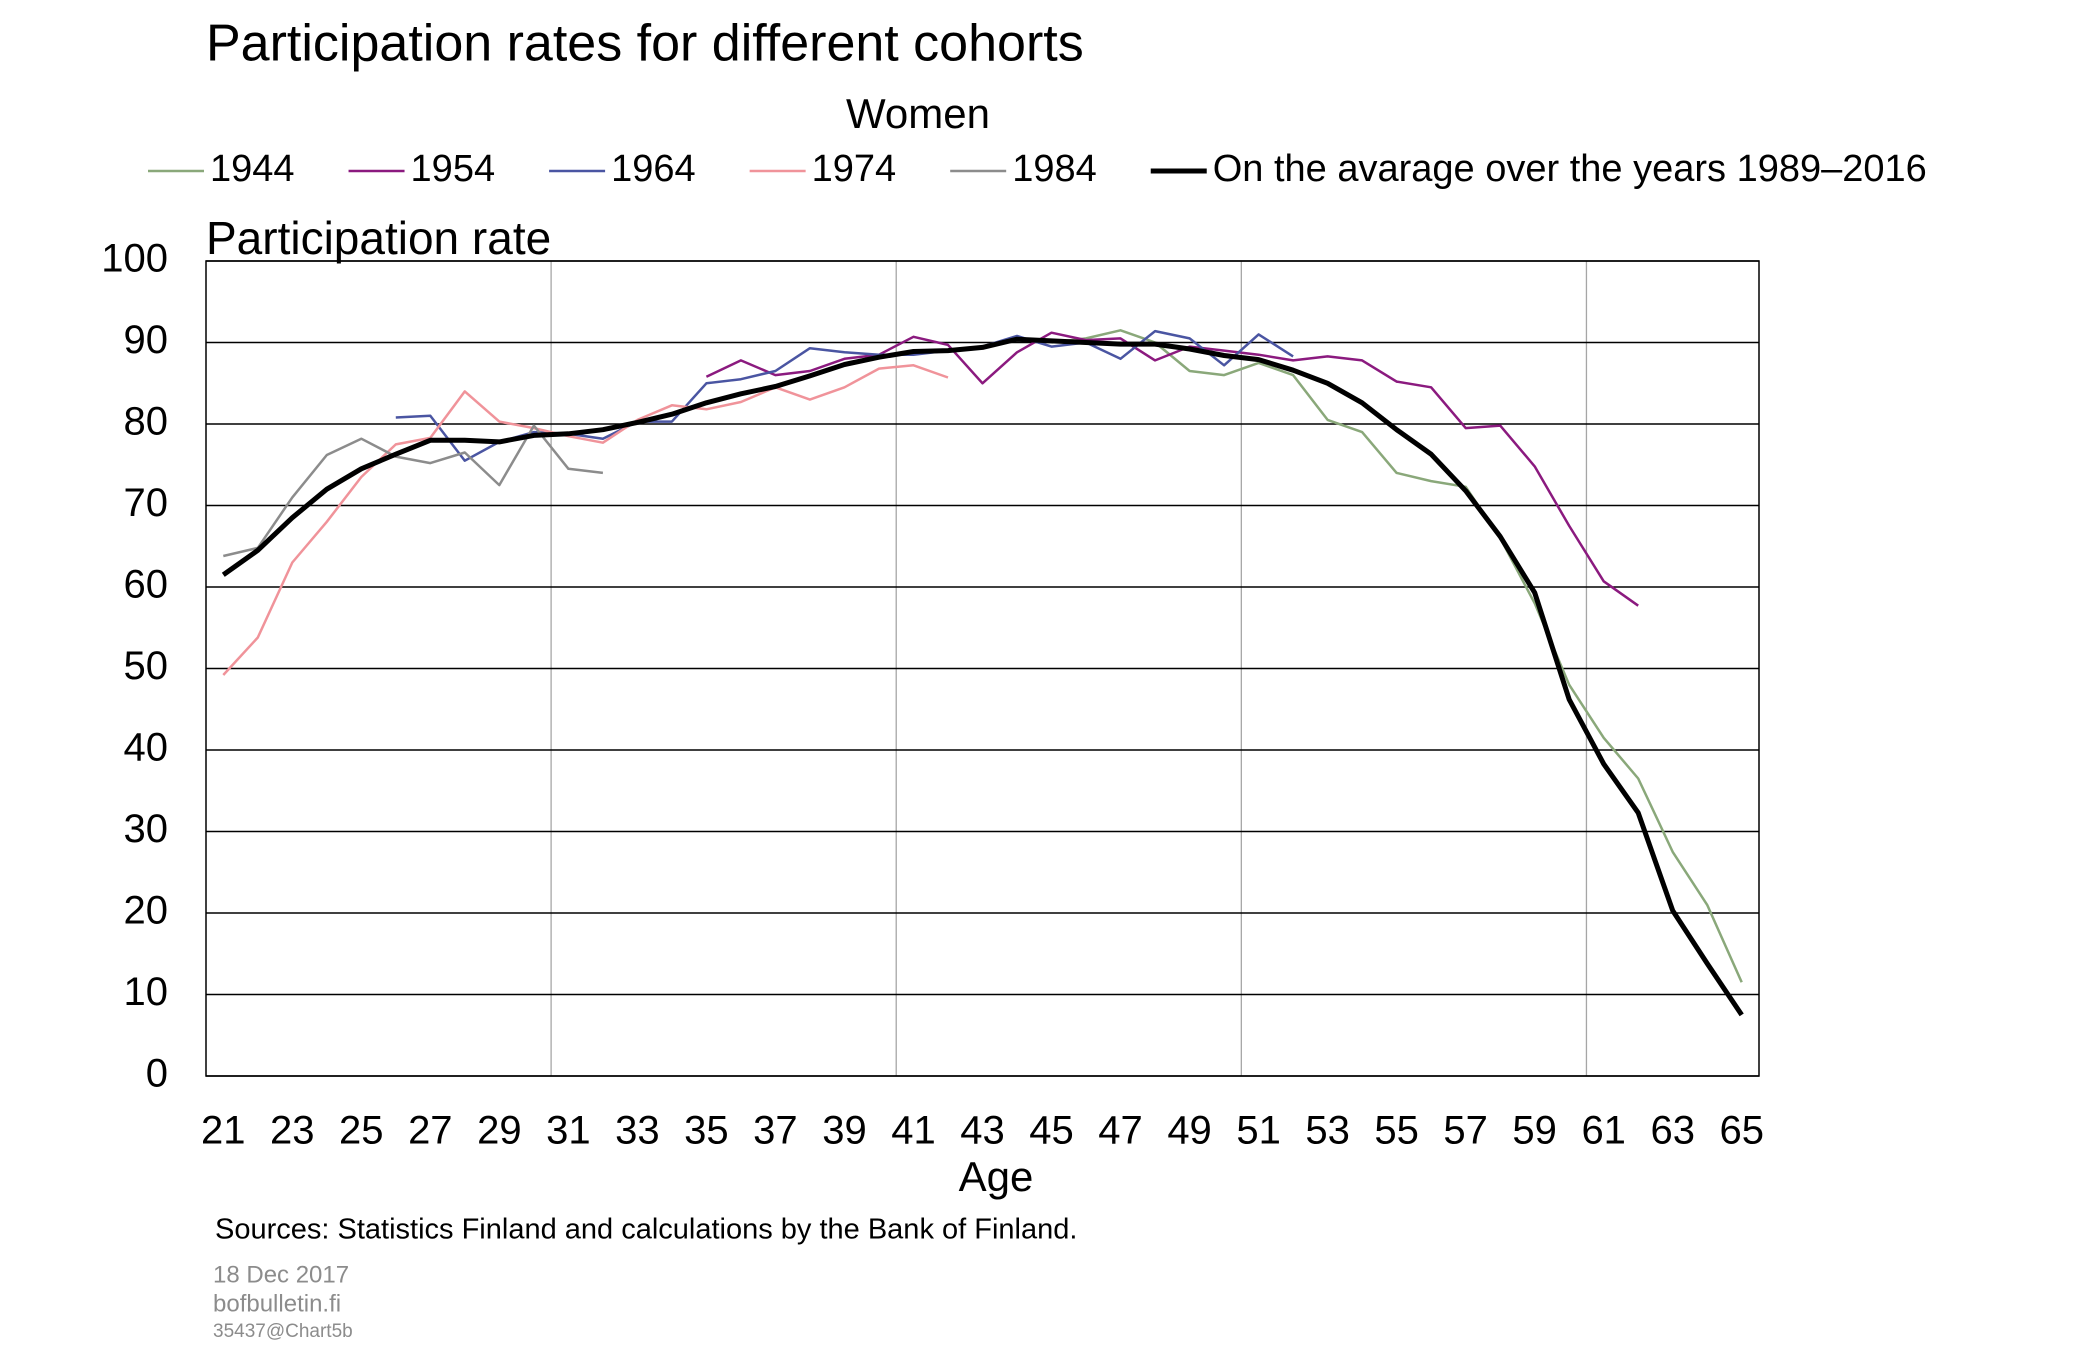 The image size is (2079, 1358). Describe the element at coordinates (1570, 169) in the screenshot. I see `legend-label: On the avarage over the years 1989–2016` at that location.